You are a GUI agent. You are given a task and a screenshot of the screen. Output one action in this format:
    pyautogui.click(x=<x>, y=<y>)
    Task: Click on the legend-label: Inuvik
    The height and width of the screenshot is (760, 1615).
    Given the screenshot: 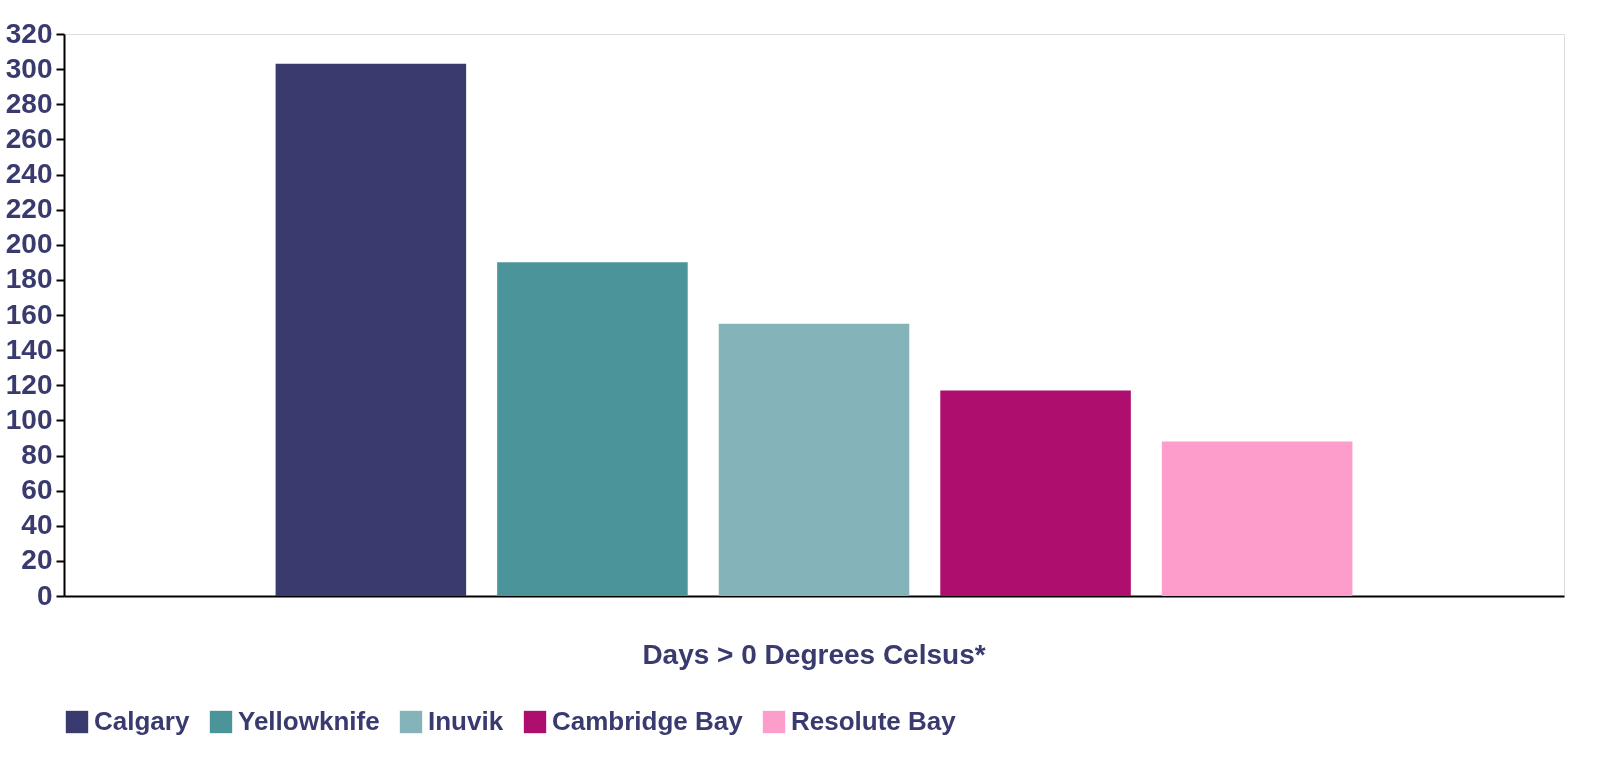 What is the action you would take?
    pyautogui.click(x=466, y=721)
    